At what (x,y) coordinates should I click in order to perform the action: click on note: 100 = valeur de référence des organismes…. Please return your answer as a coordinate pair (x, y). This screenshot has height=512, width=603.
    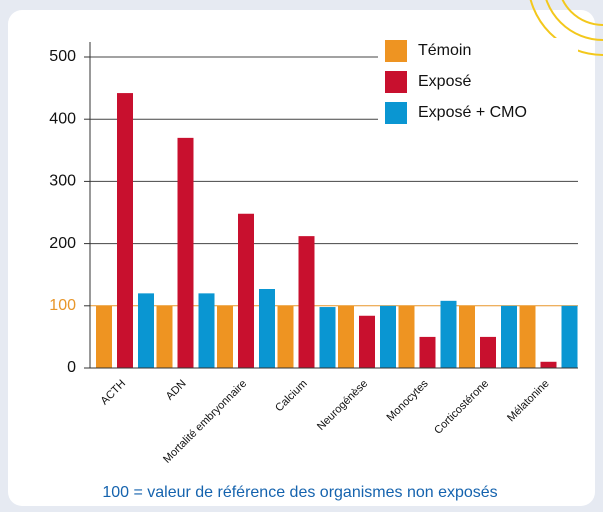
    Looking at the image, I should click on (299, 492).